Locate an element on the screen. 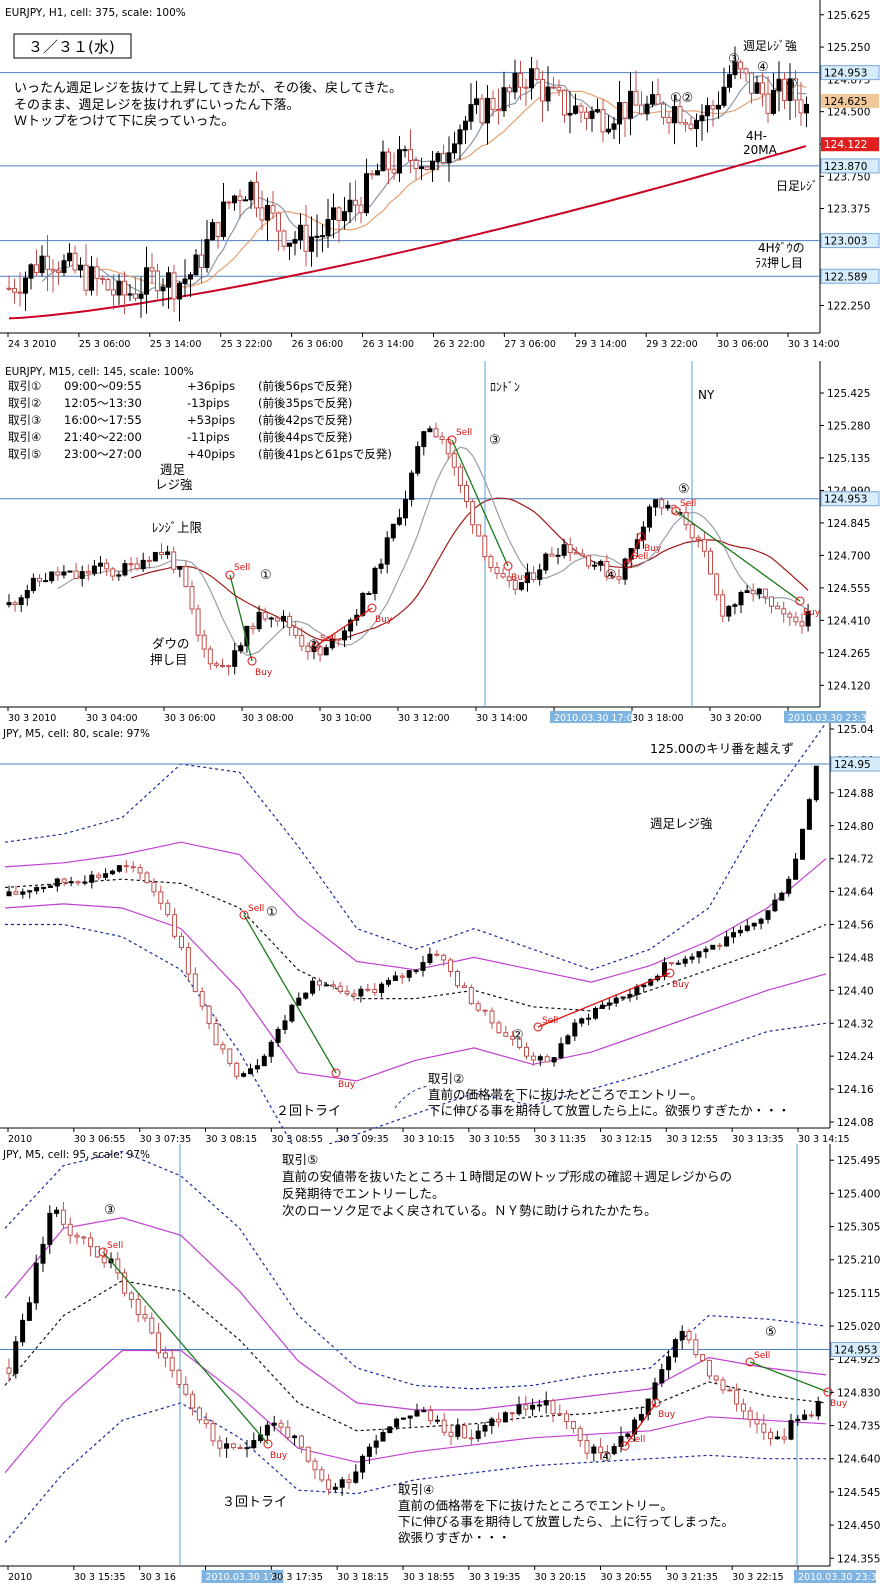  marker-3: ③ is located at coordinates (734, 59).